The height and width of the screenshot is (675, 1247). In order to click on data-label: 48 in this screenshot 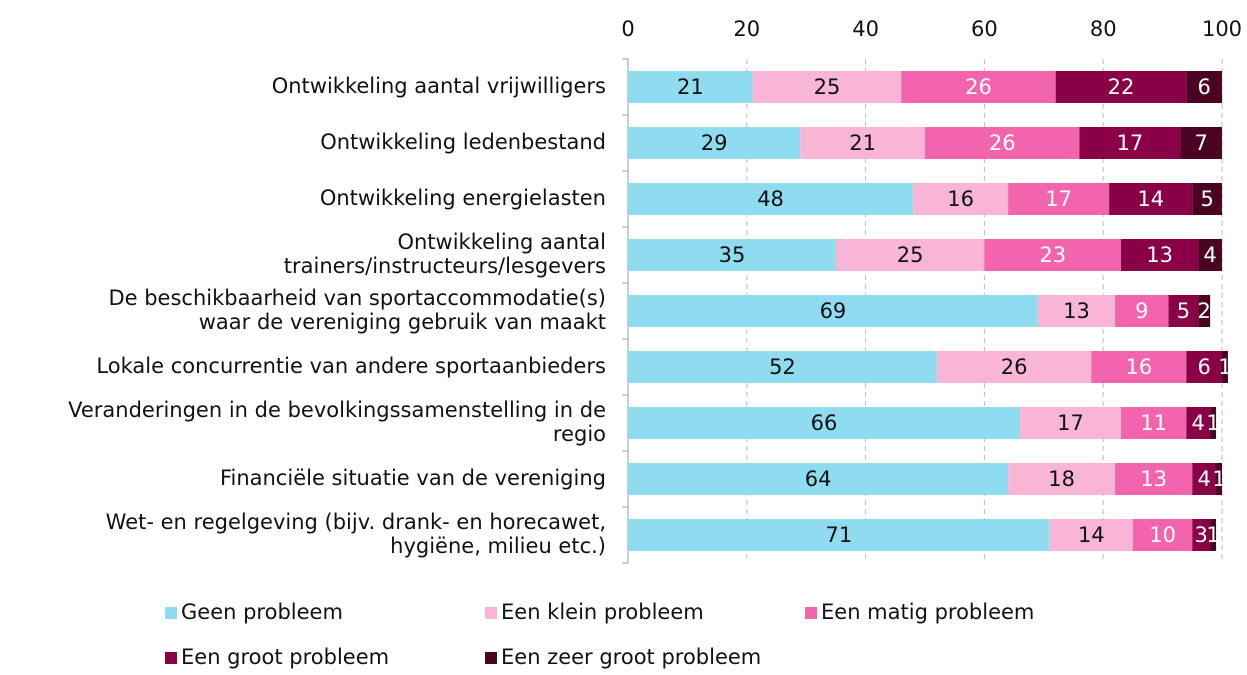, I will do `click(770, 199)`.